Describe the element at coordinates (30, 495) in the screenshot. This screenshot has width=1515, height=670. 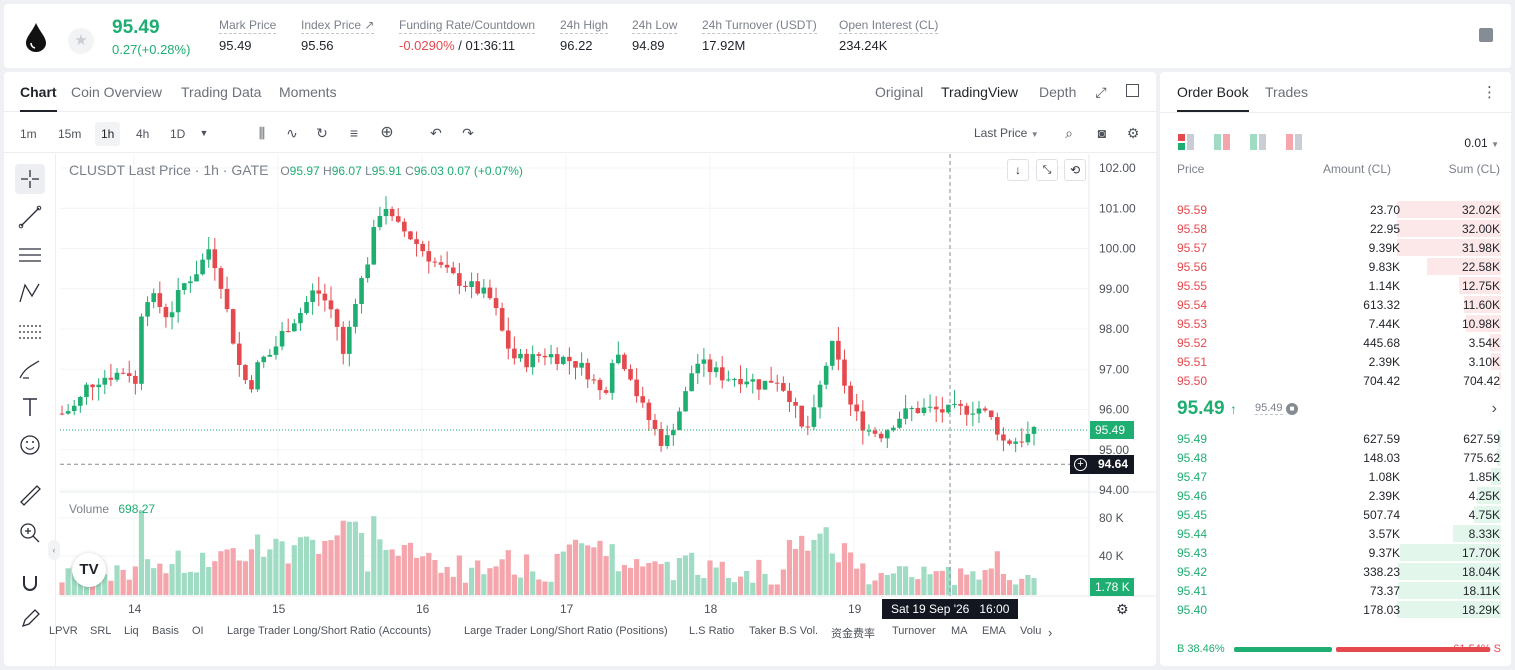
I see `ruler-tool` at that location.